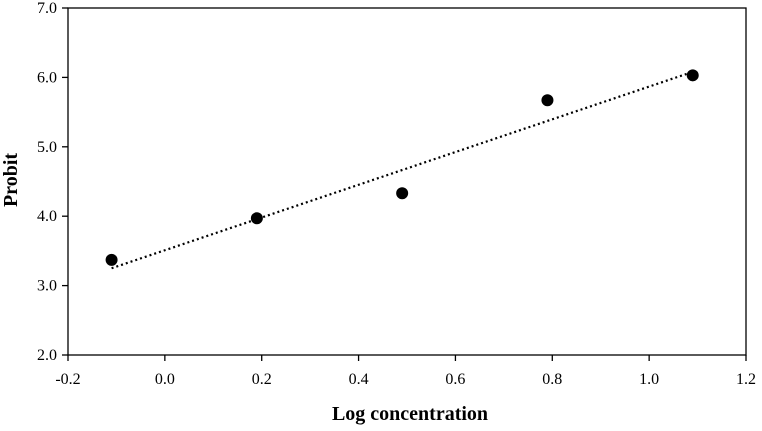 This screenshot has width=762, height=431. Describe the element at coordinates (410, 414) in the screenshot. I see `x-axis-title: Log concentration` at that location.